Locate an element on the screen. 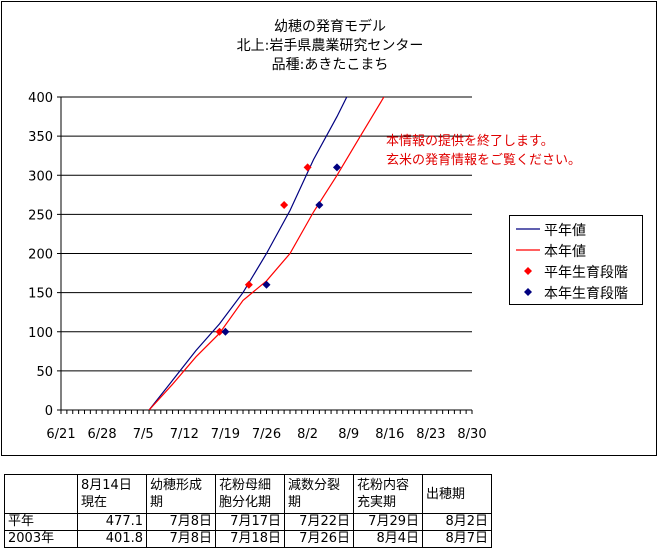  legend-line-red-icon is located at coordinates (528, 250).